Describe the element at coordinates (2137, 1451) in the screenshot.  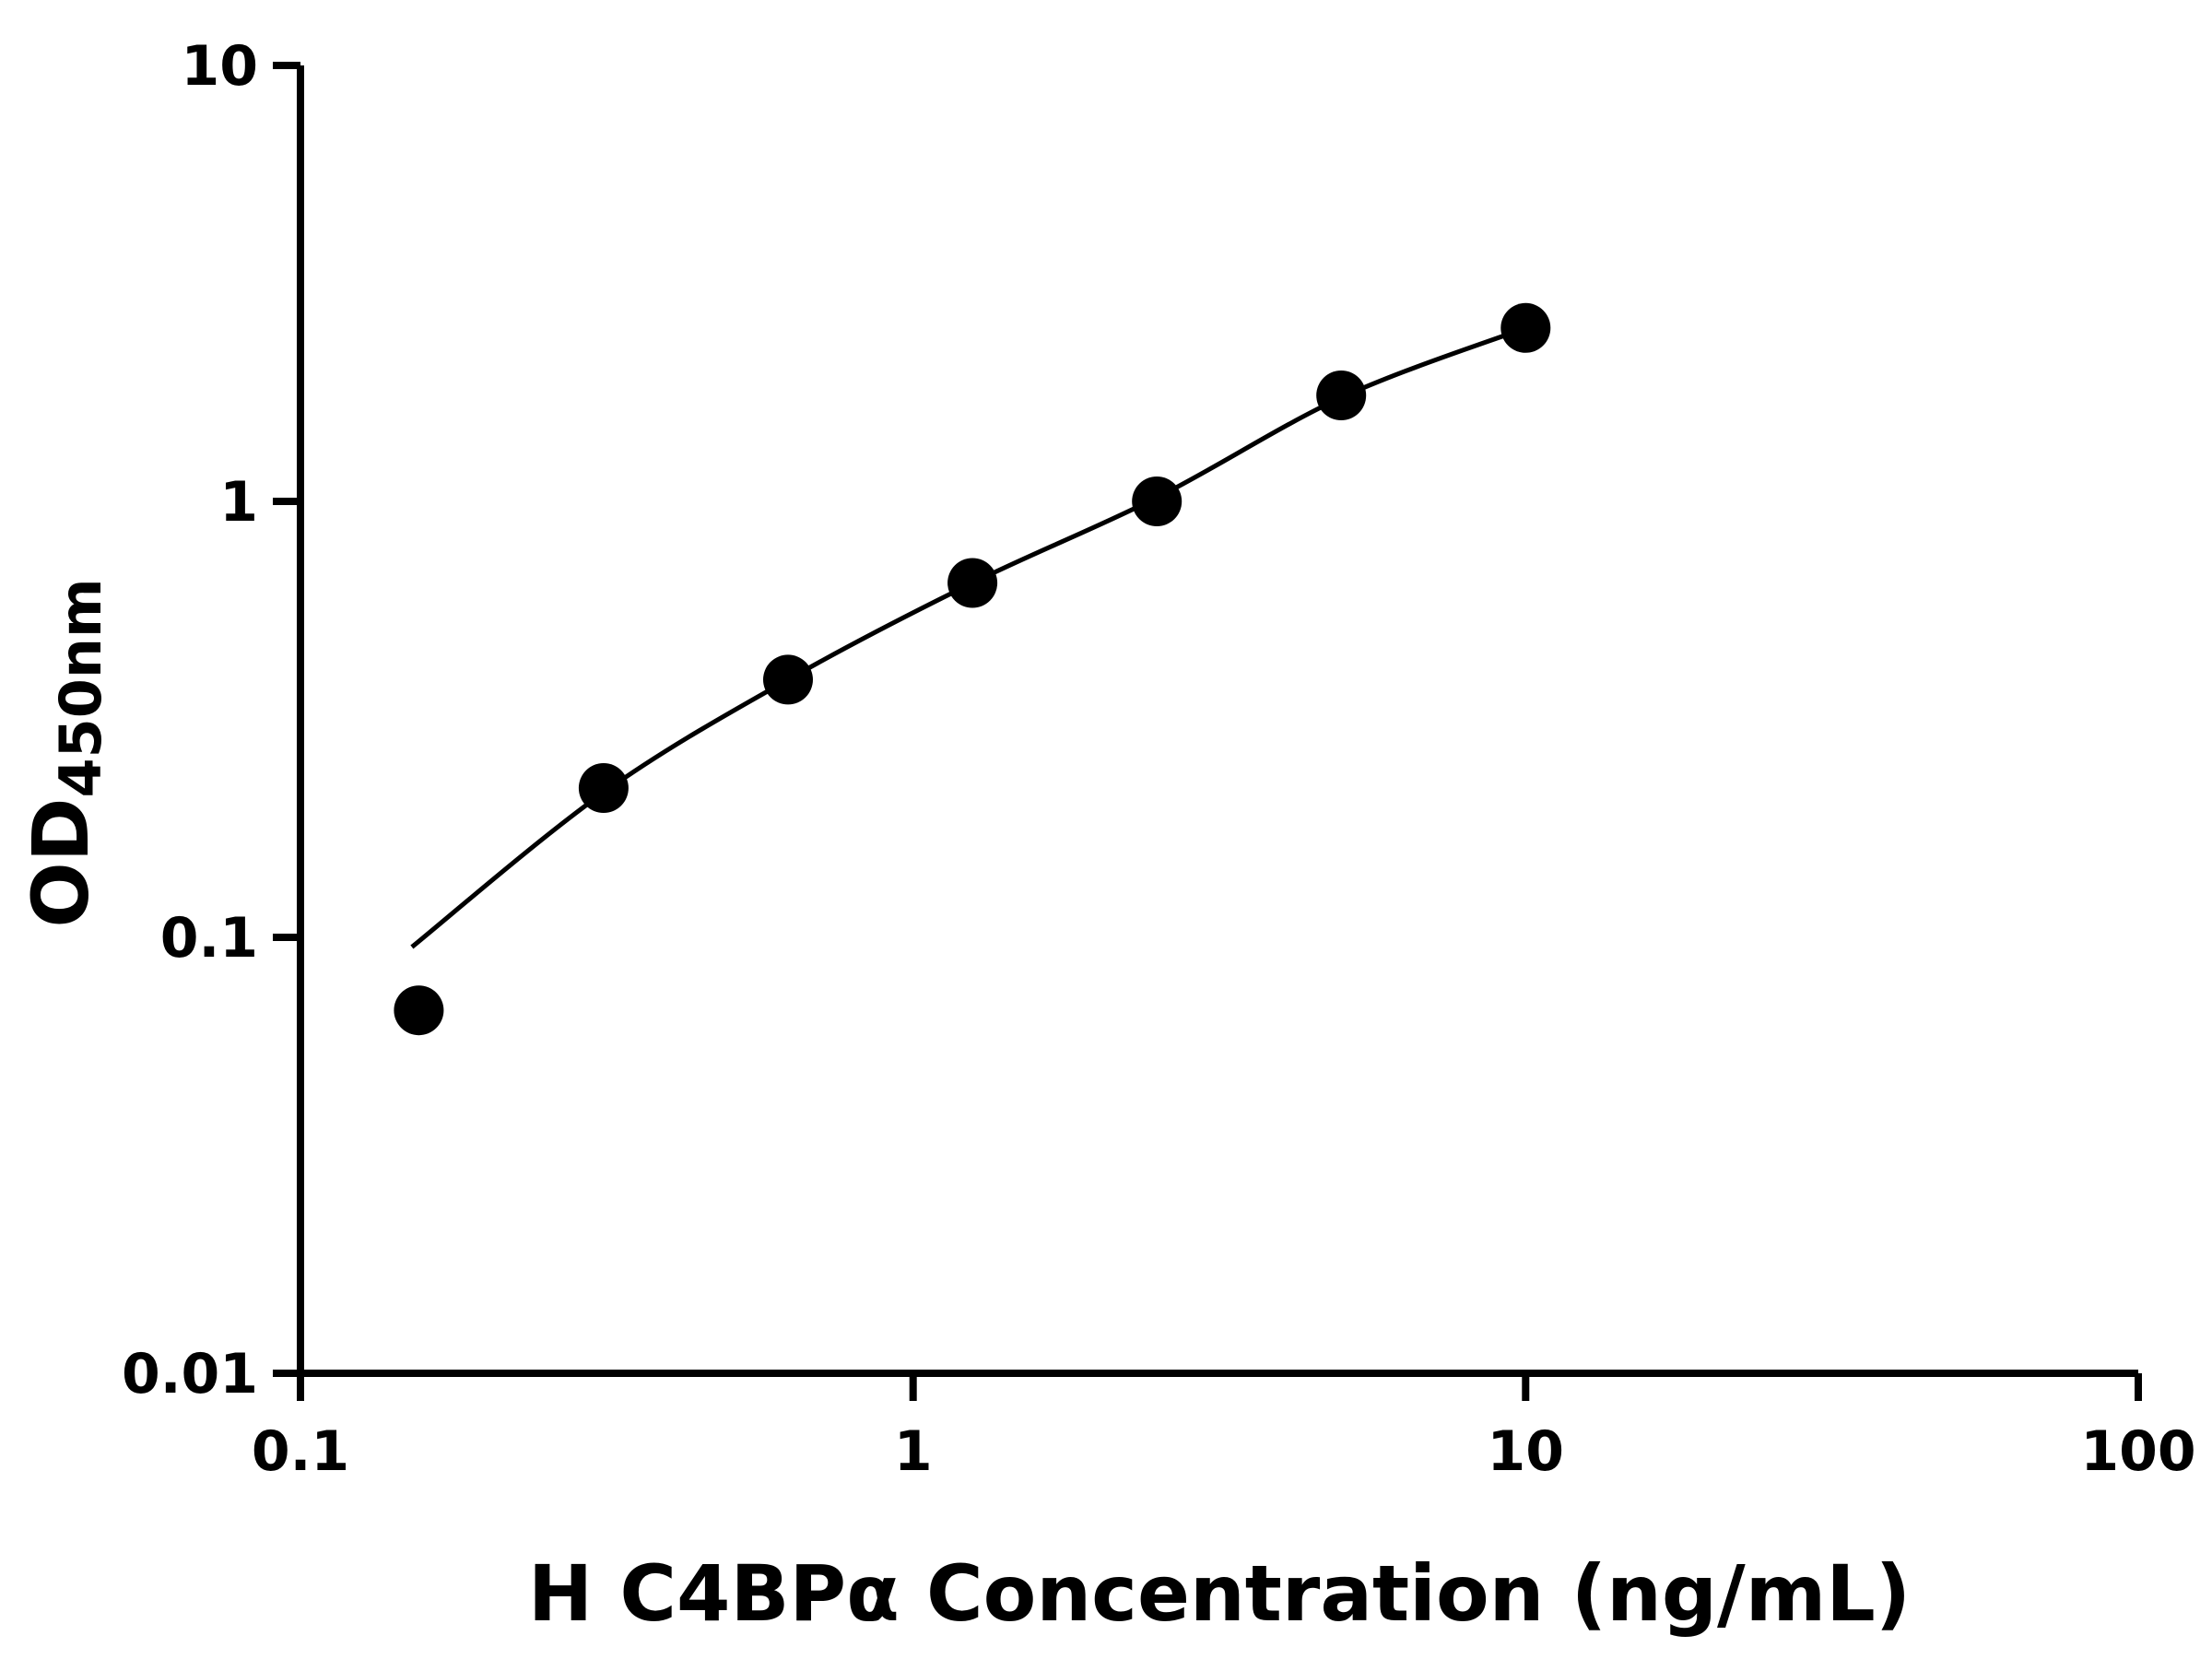
I see `x-tick-label: 100` at that location.